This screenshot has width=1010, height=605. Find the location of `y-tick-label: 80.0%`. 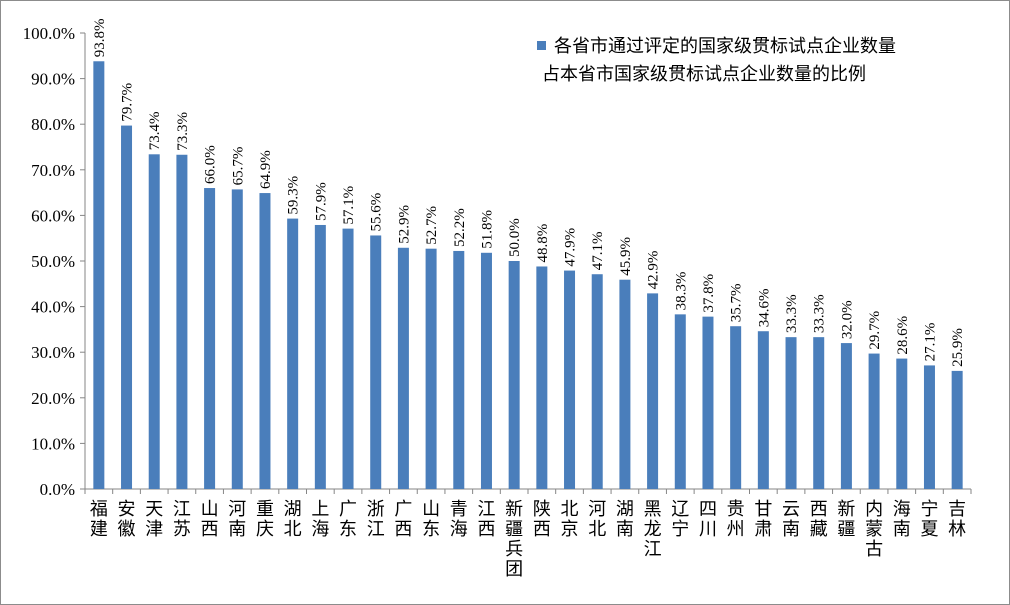

y-tick-label: 80.0% is located at coordinates (53, 124).